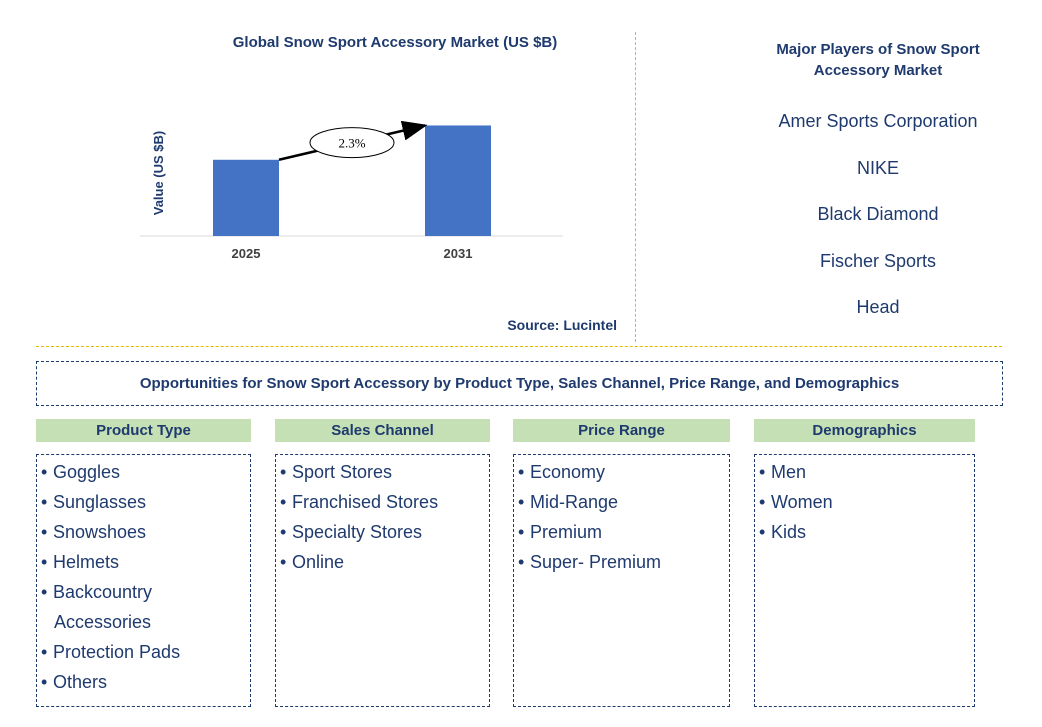  Describe the element at coordinates (246, 253) in the screenshot. I see `x-tick-label: 2025` at that location.